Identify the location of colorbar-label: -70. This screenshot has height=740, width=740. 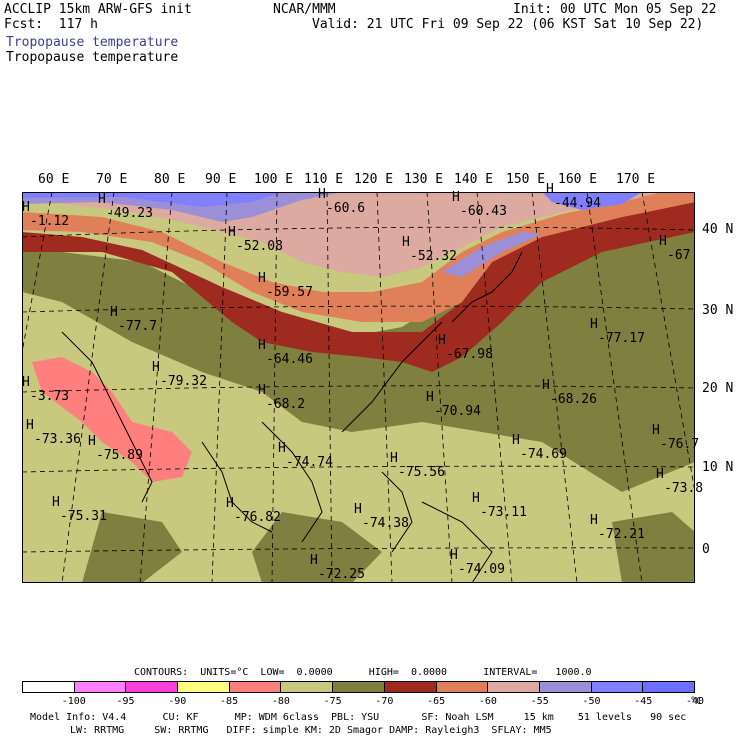
(384, 701).